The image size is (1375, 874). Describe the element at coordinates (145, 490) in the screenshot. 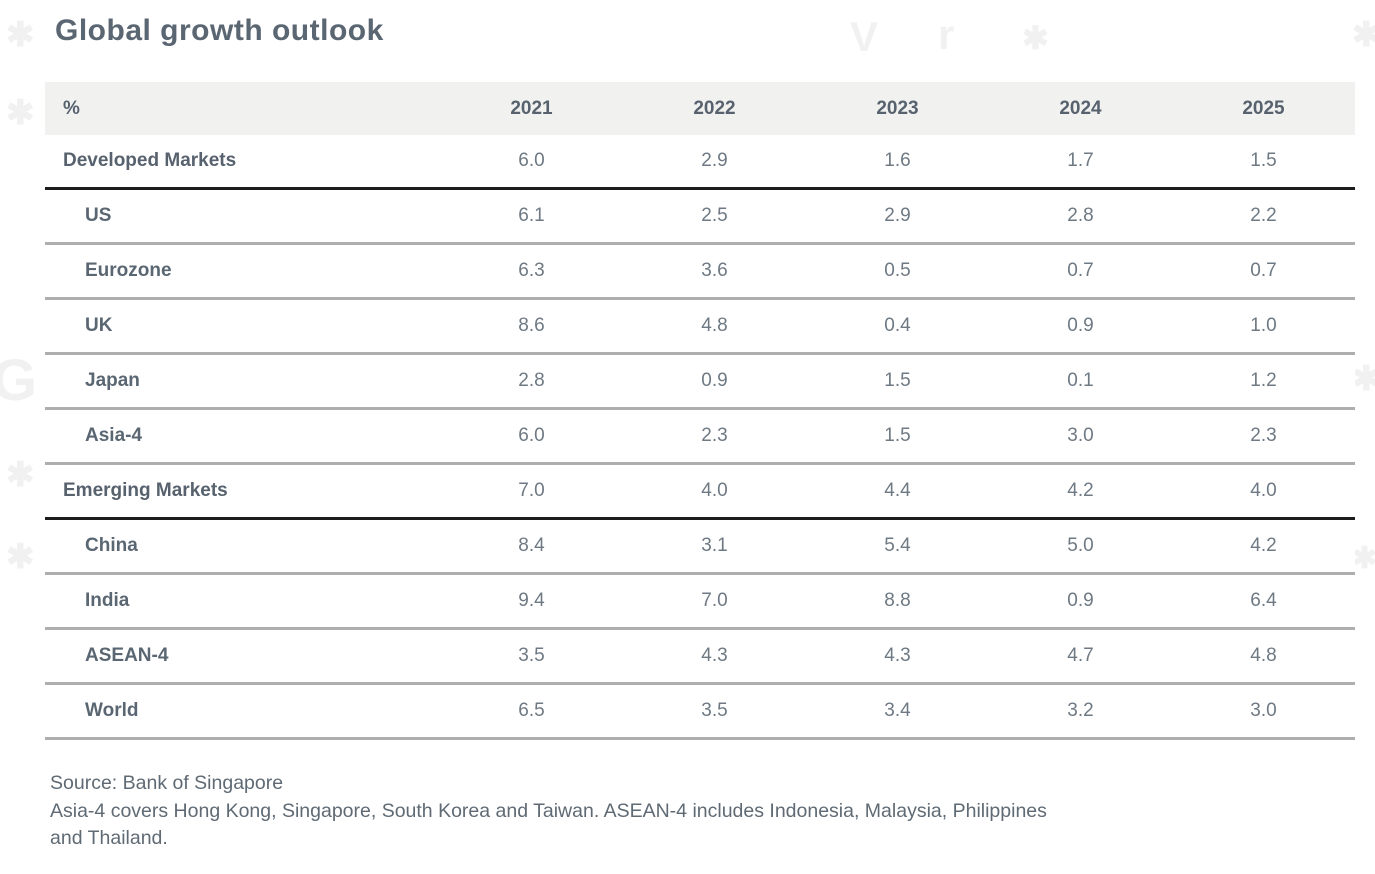

I see `row-label: Emerging Markets` at that location.